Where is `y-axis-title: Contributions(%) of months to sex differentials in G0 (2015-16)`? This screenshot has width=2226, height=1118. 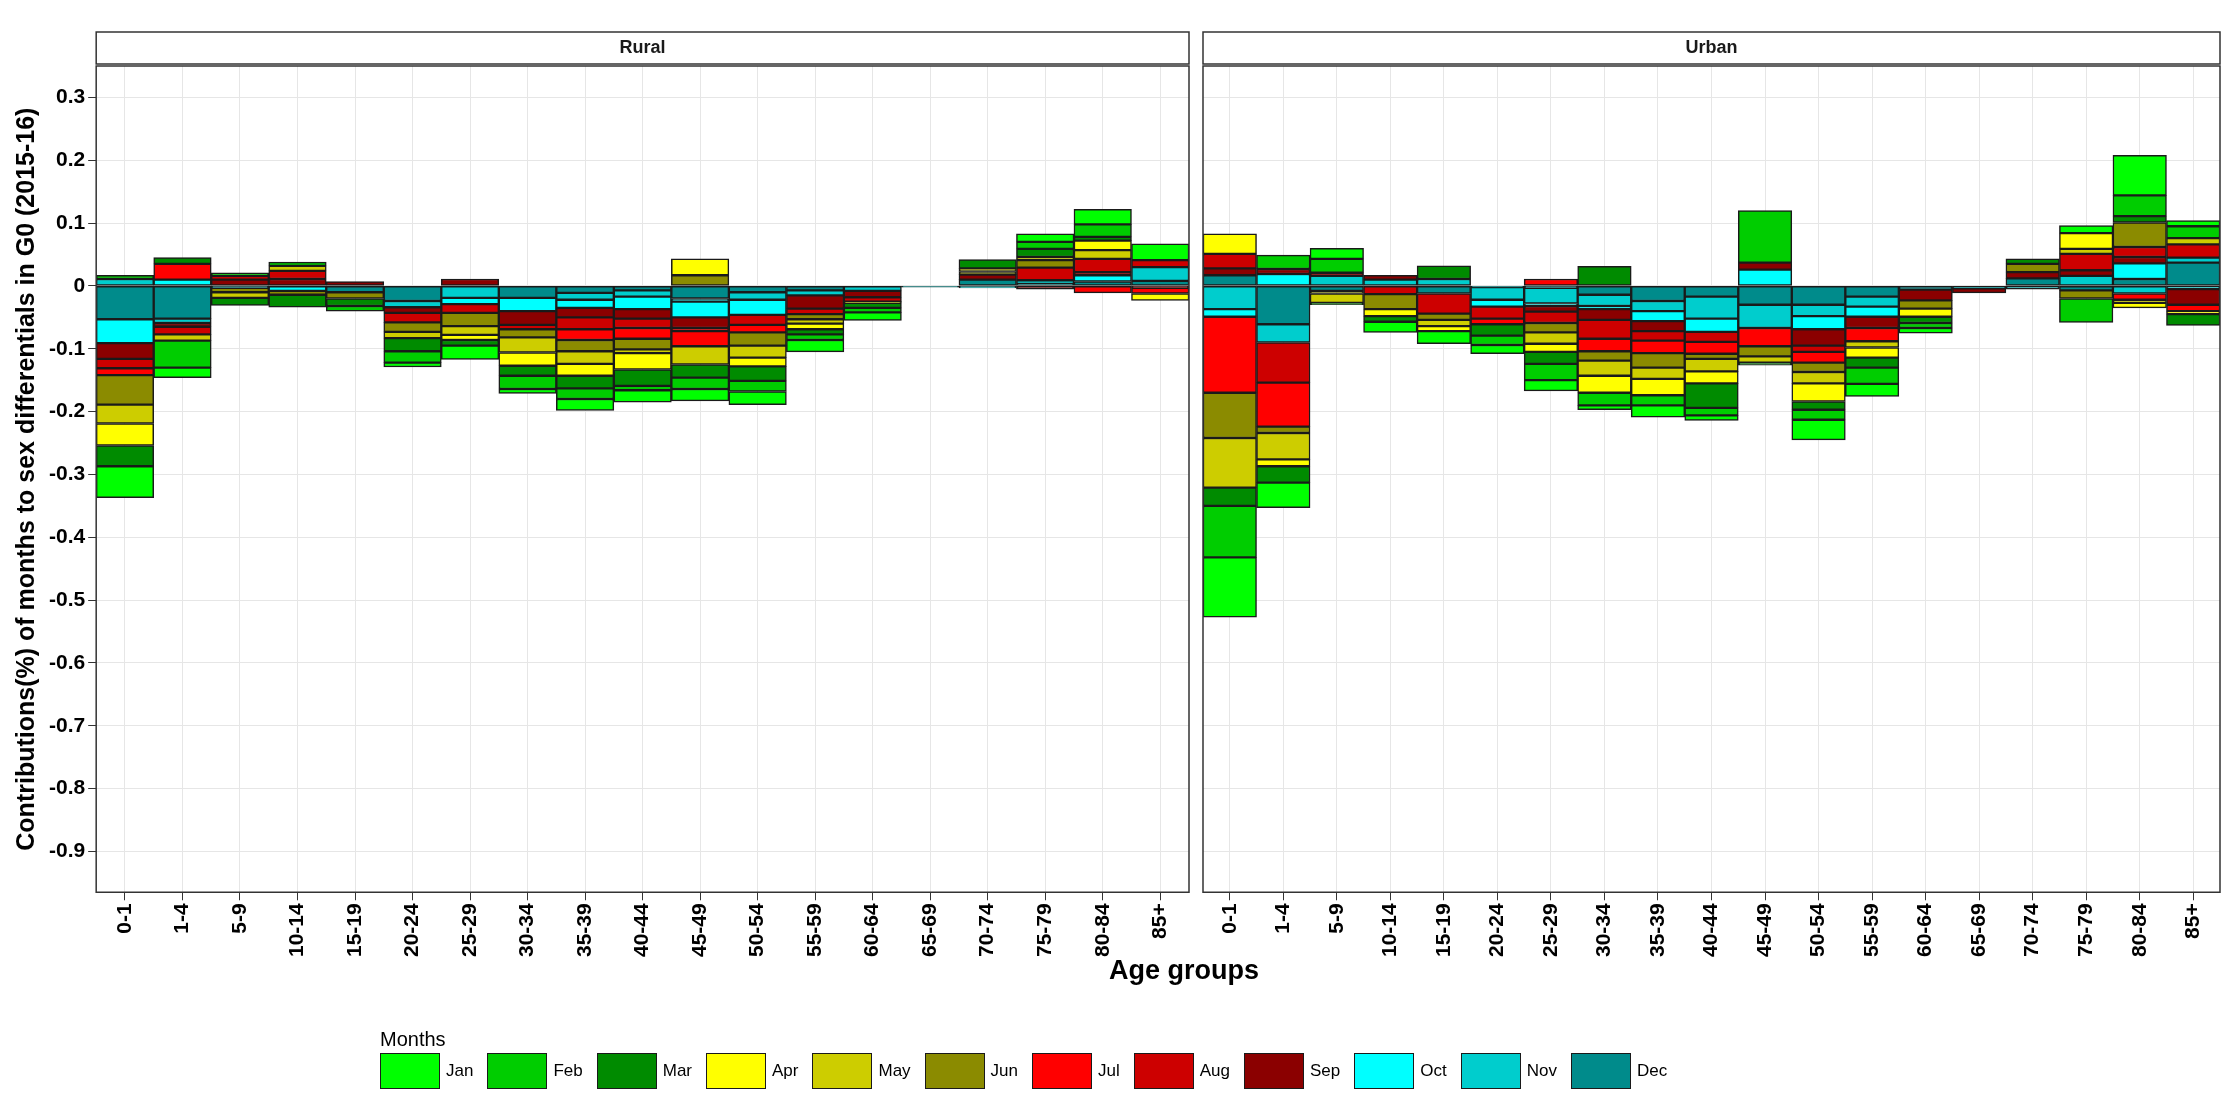 y-axis-title: Contributions(%) of months to sex differentials in G0 (2015-16) is located at coordinates (24, 479).